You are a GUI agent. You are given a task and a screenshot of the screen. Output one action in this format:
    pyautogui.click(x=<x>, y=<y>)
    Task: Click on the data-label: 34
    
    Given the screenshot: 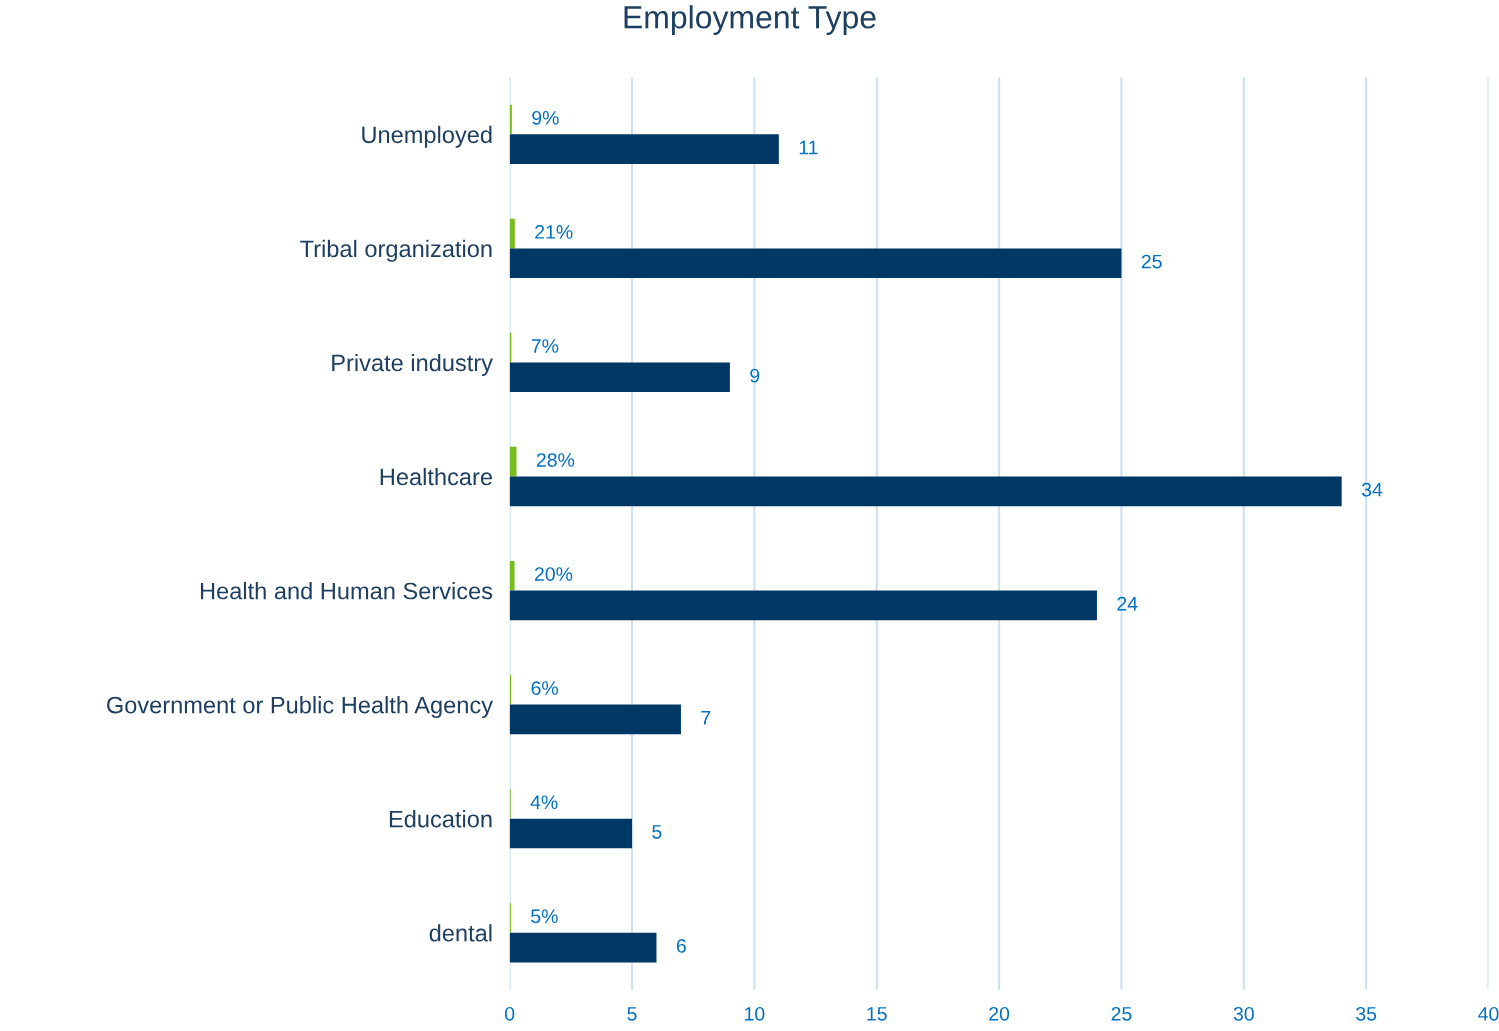 What is the action you would take?
    pyautogui.click(x=1372, y=489)
    